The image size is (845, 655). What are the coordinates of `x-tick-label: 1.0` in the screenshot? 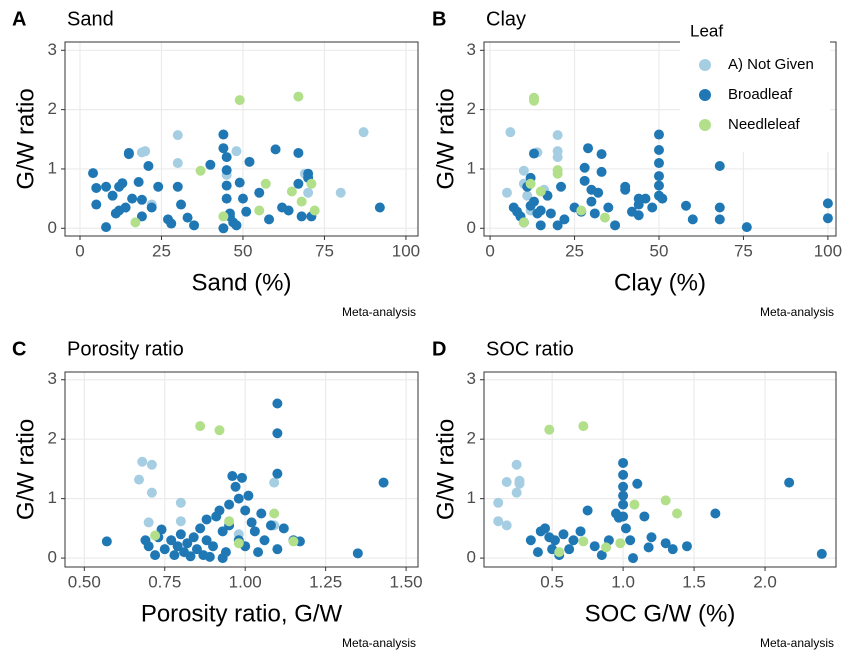 It's located at (623, 581).